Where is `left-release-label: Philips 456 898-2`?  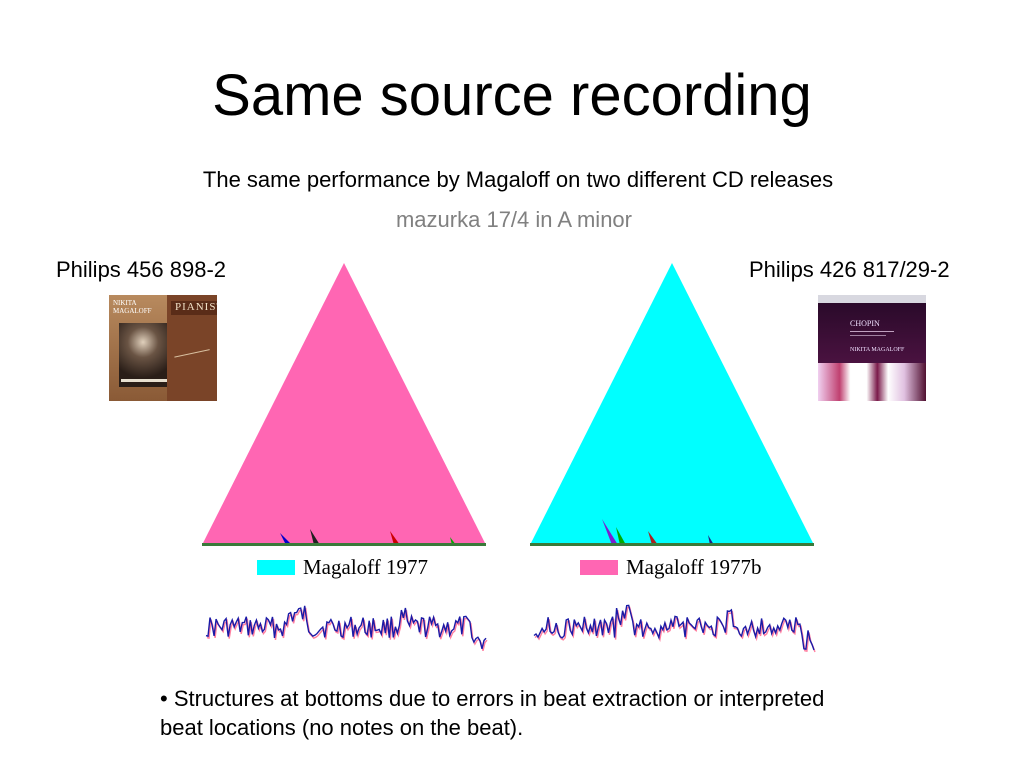 left-release-label: Philips 456 898-2 is located at coordinates (141, 269).